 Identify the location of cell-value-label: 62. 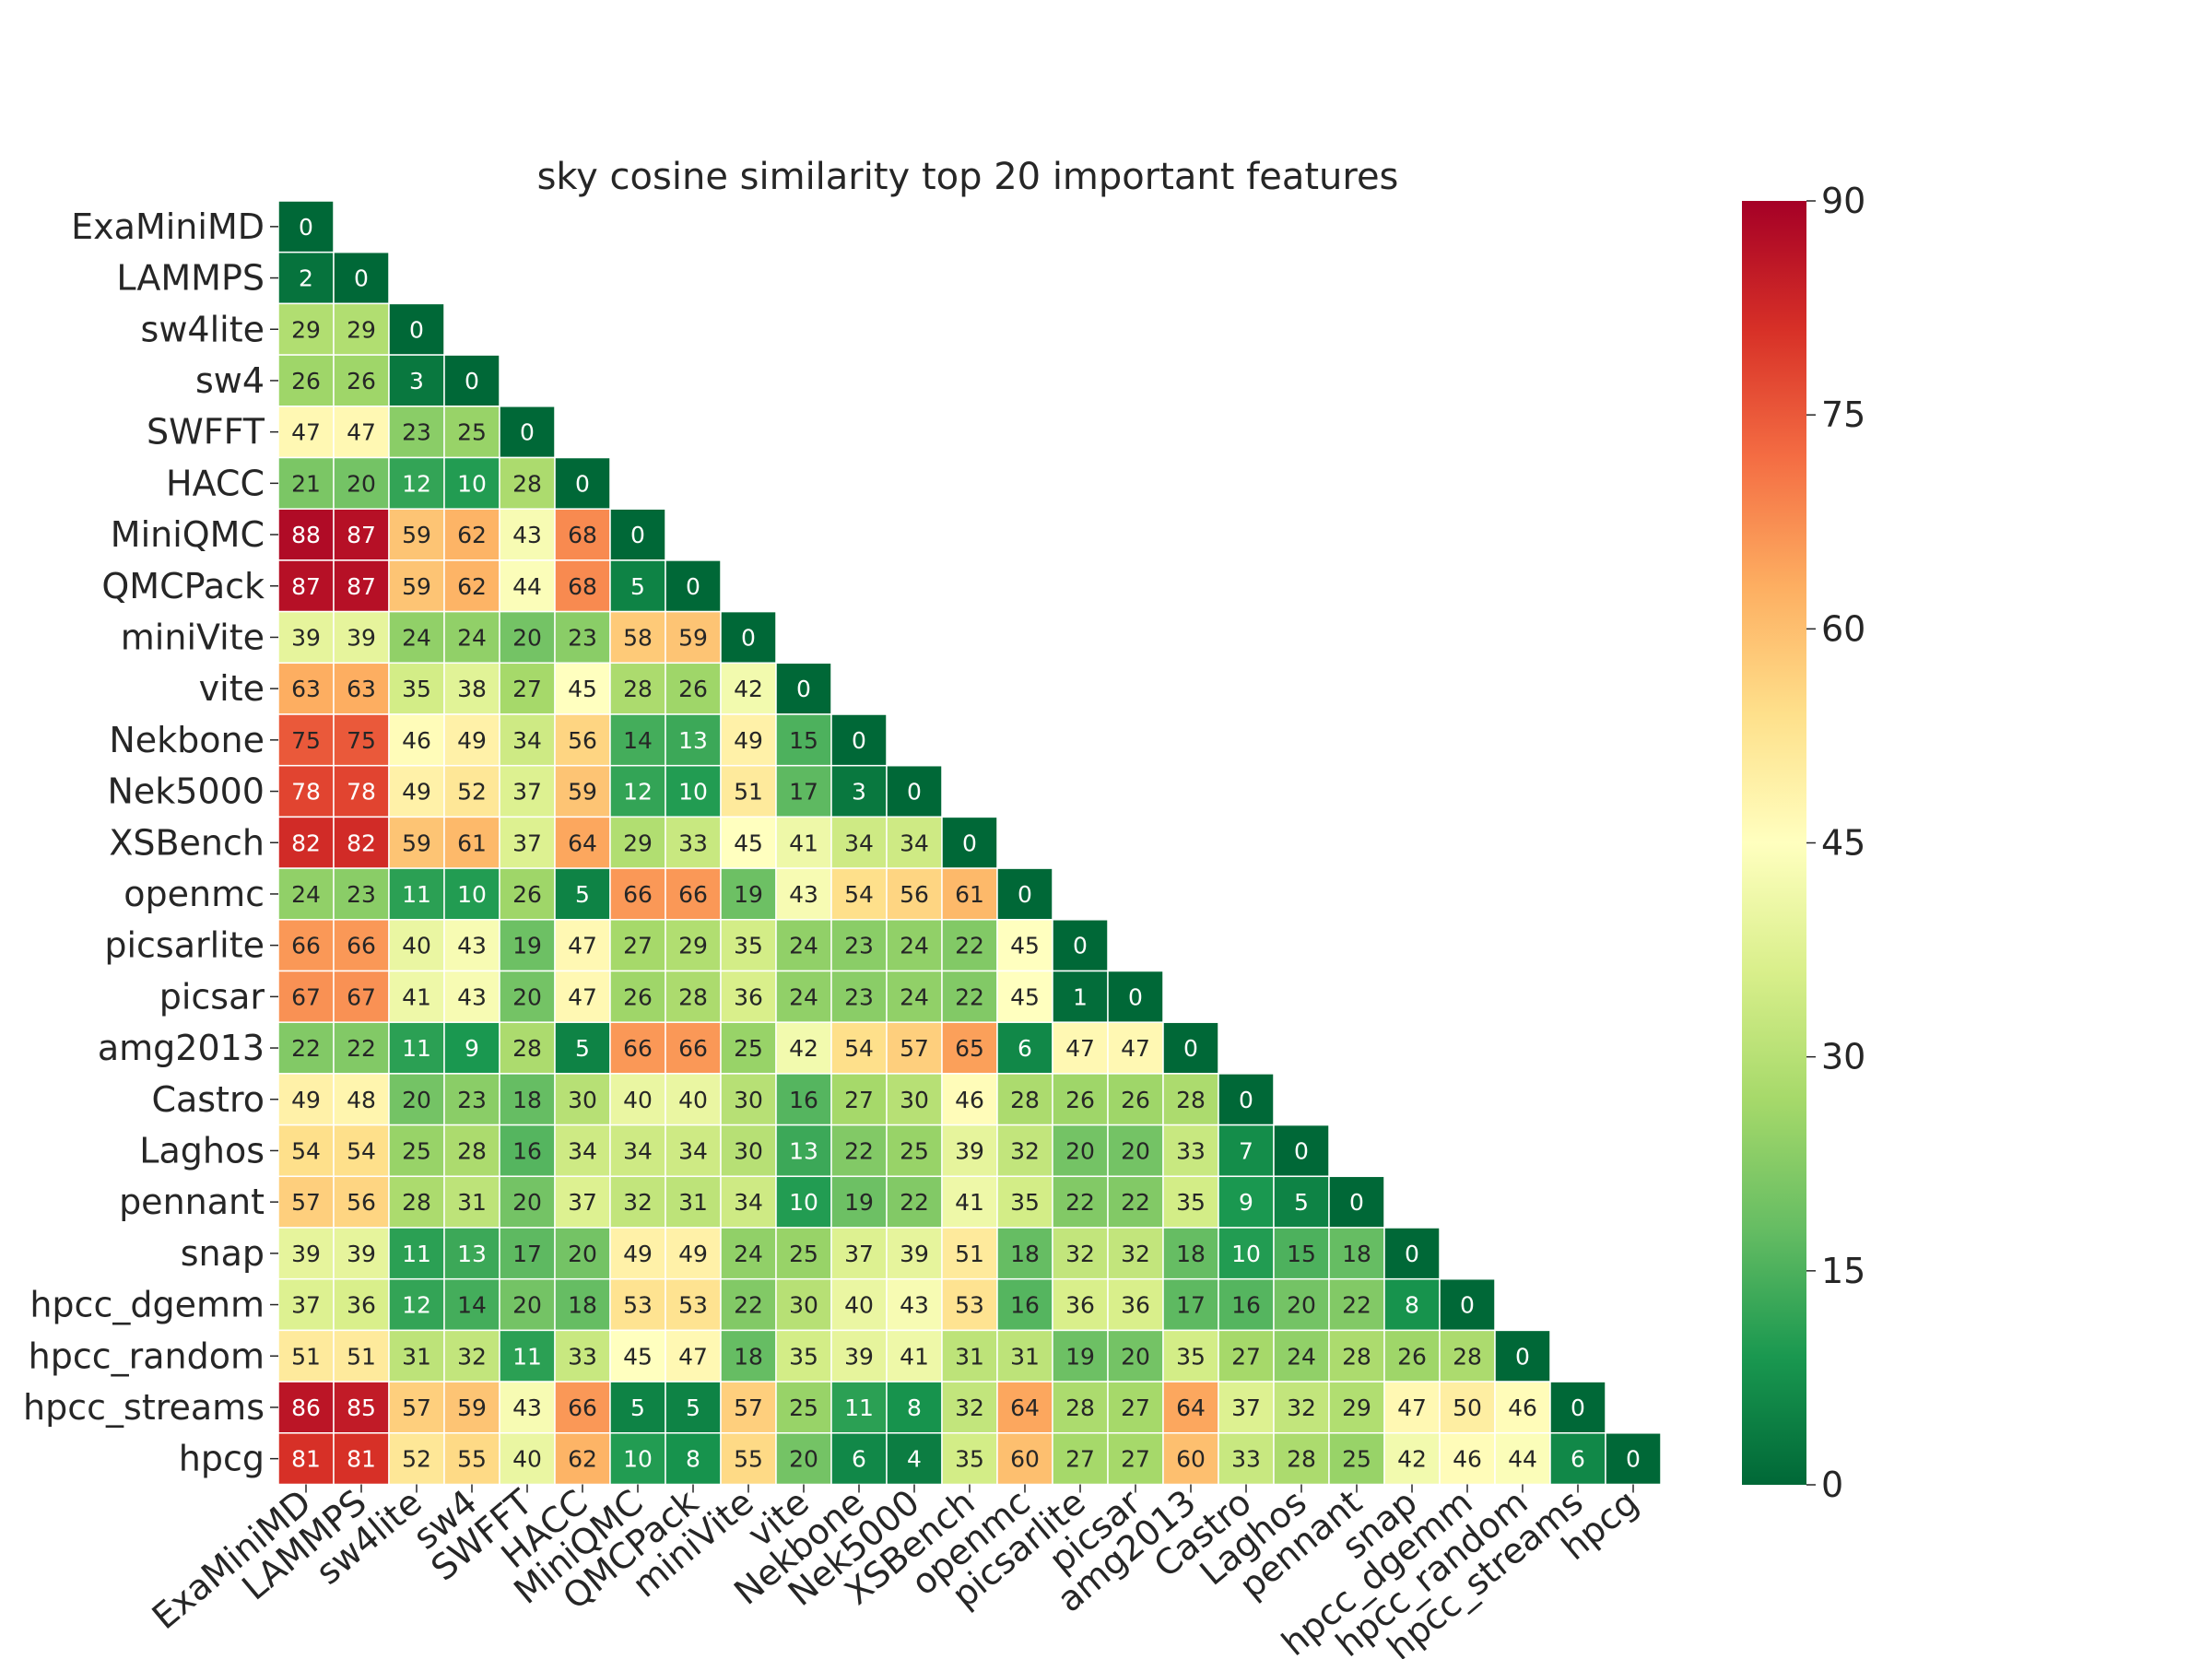
(472, 535).